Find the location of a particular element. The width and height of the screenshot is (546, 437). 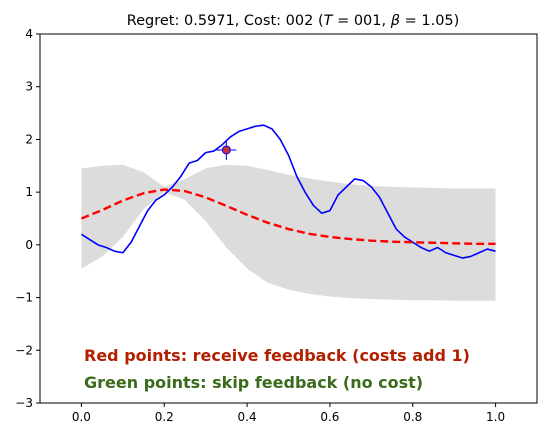

x-tick-label: 0.8 is located at coordinates (412, 417).